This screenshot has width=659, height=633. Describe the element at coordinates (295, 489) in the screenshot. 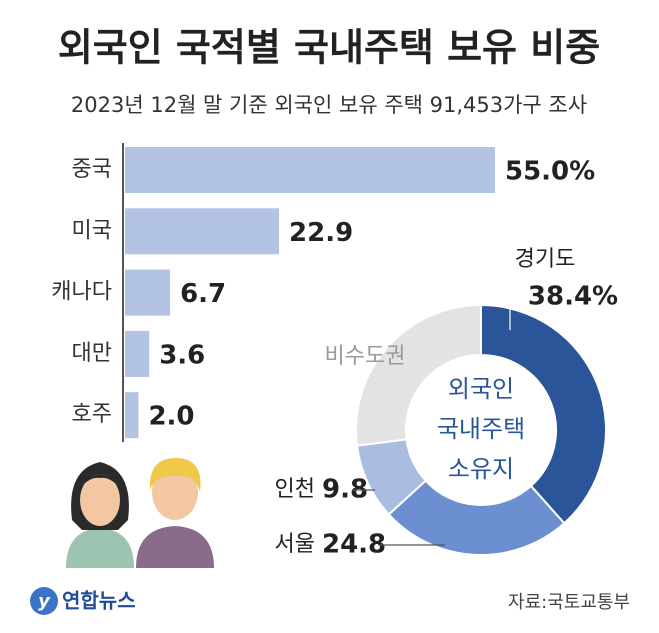

I see `pie-category-label: 인천` at that location.